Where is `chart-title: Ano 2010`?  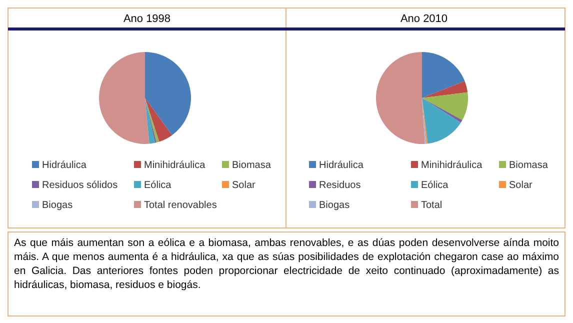
chart-title: Ano 2010 is located at coordinates (424, 19).